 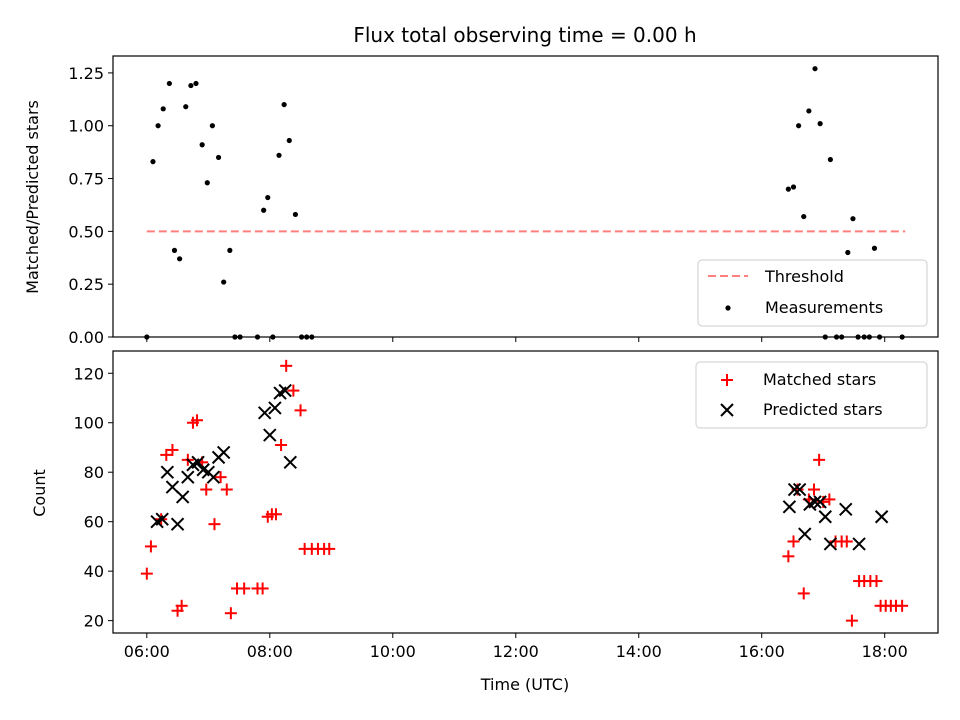 What do you see at coordinates (639, 651) in the screenshot?
I see `bottom-x-tick-label: 14:00` at bounding box center [639, 651].